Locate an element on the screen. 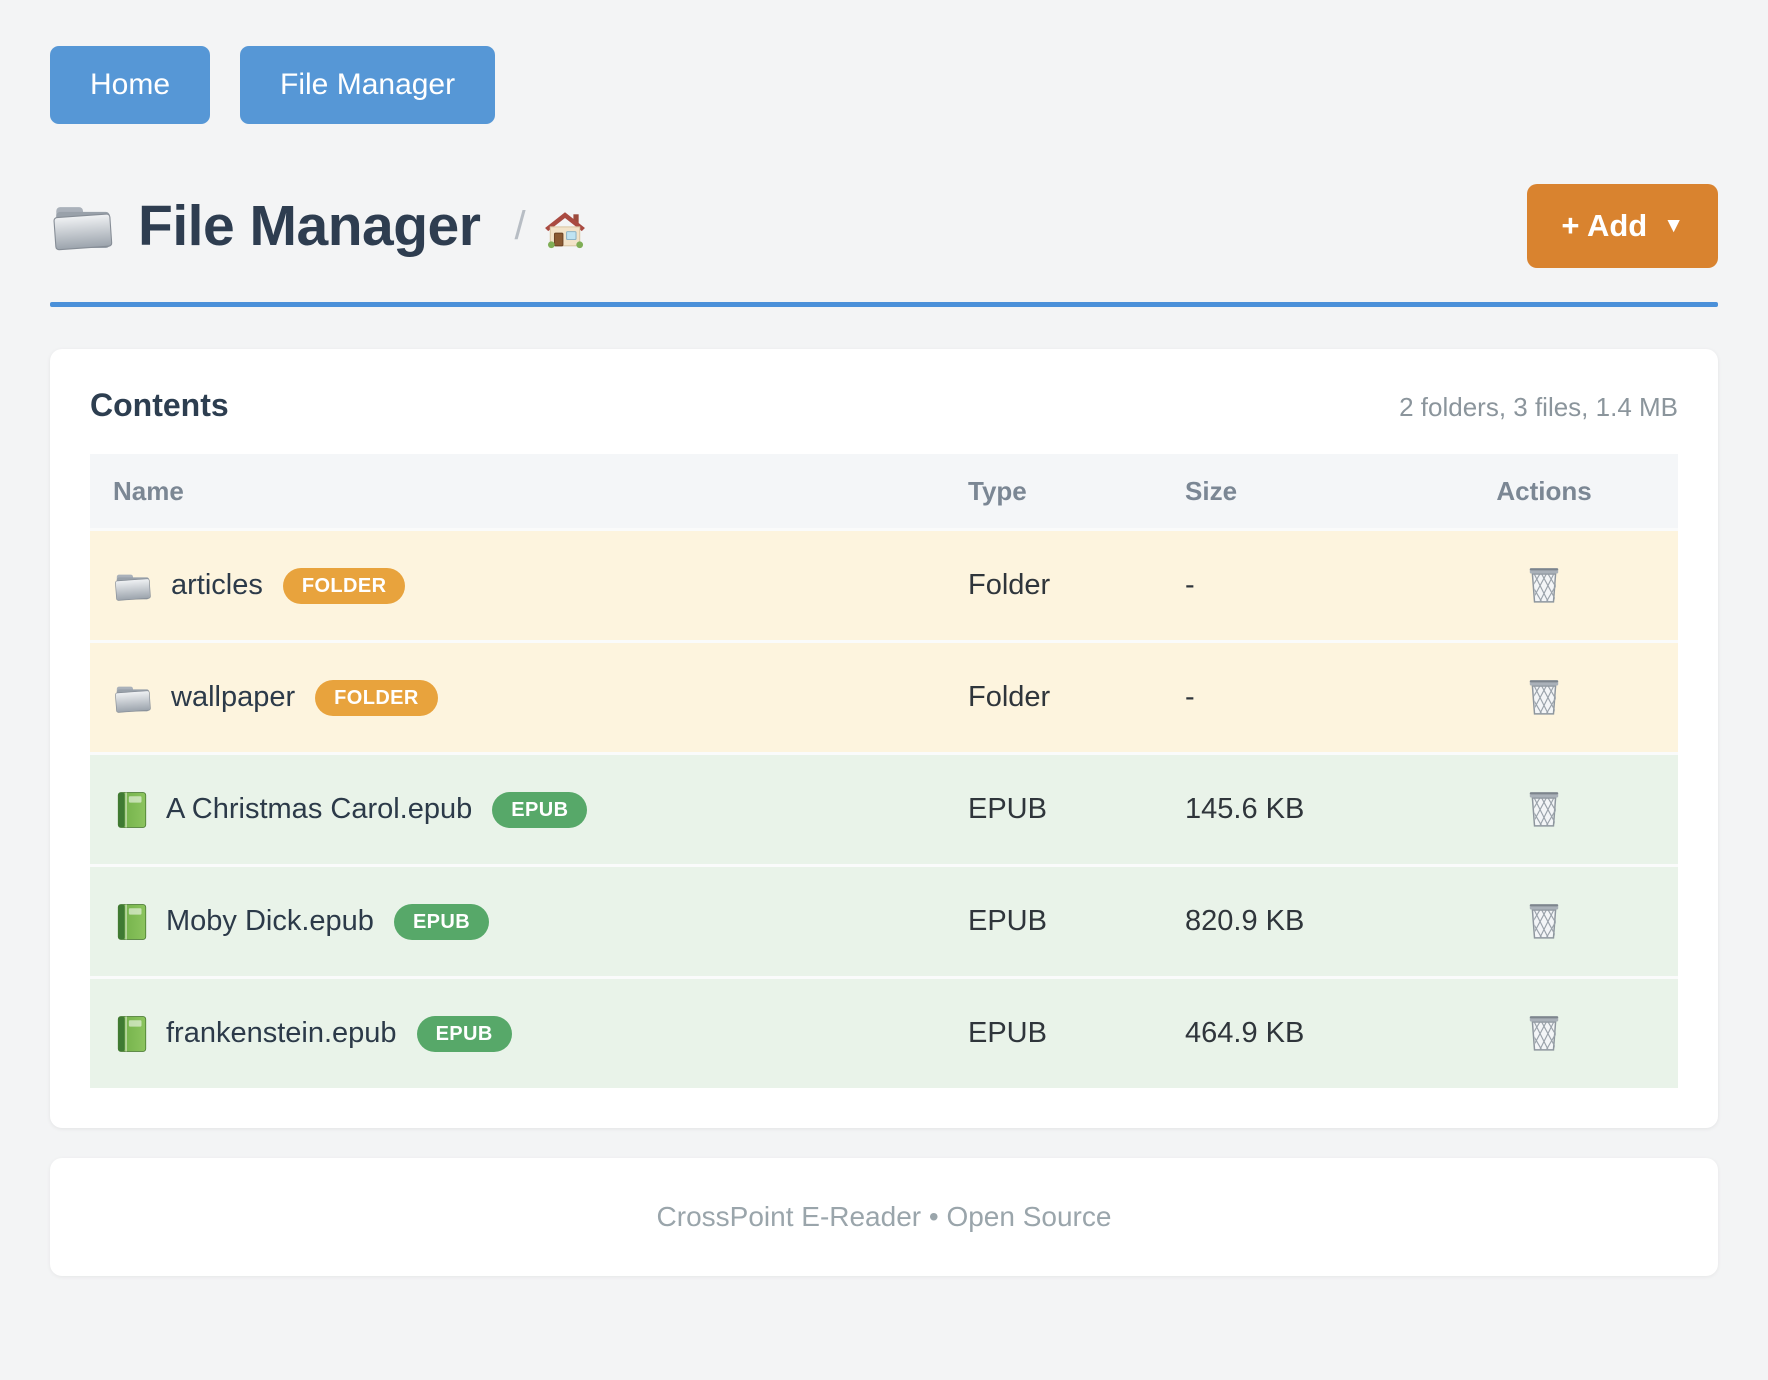 This screenshot has height=1380, width=1768. house-icon is located at coordinates (565, 229).